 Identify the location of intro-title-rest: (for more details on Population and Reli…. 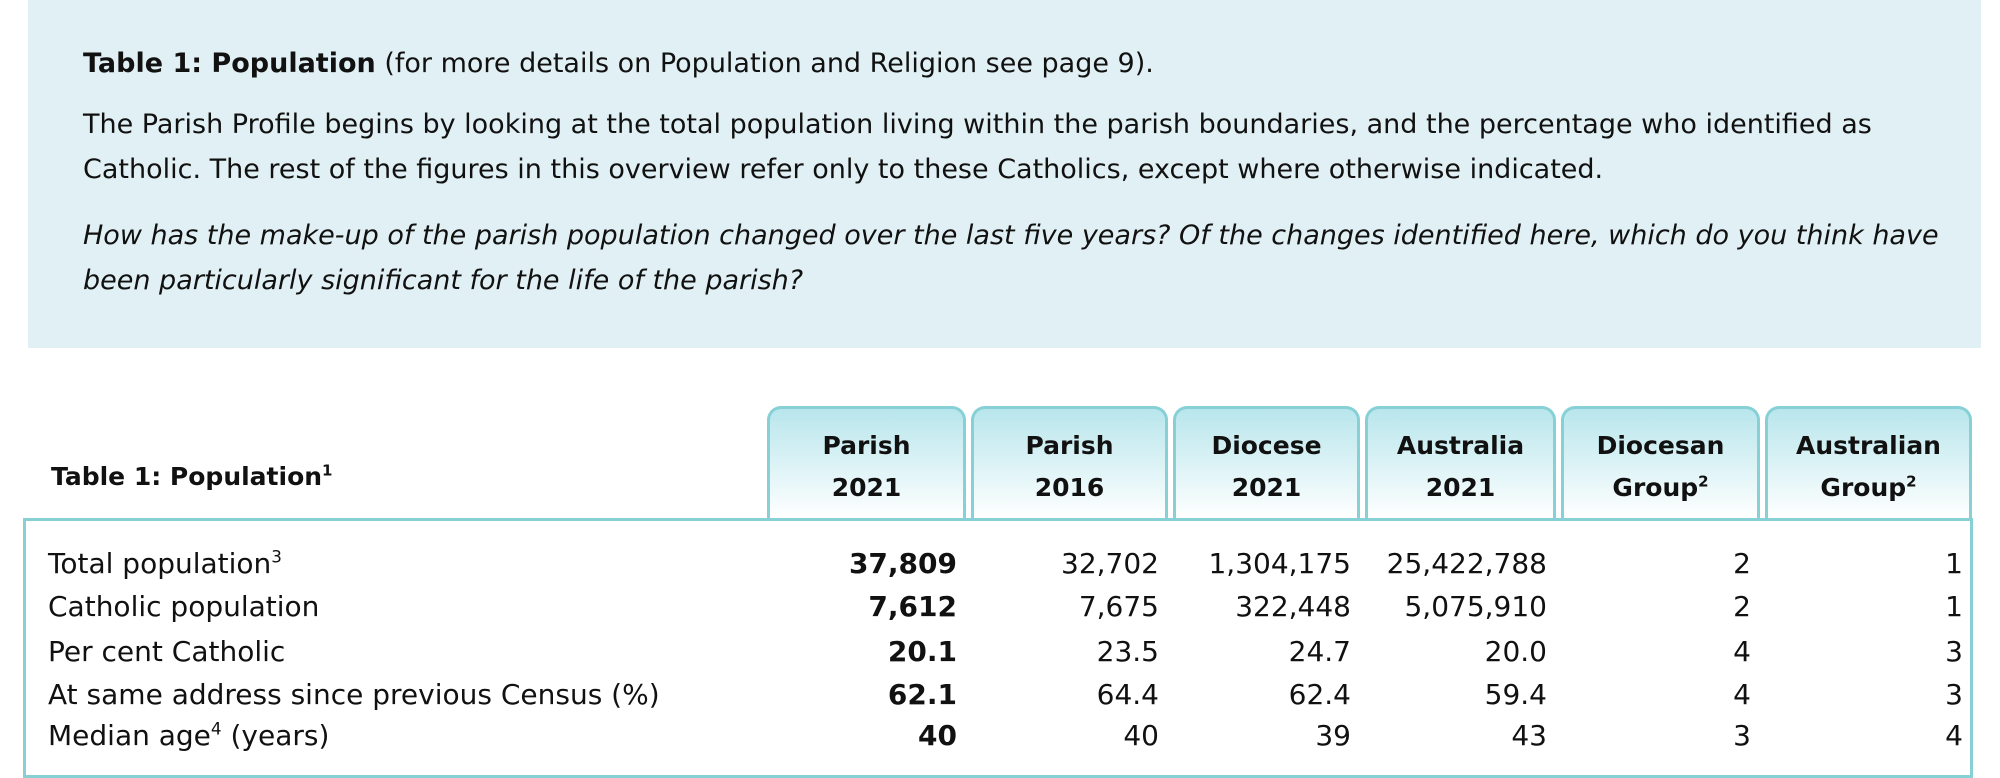
(769, 63).